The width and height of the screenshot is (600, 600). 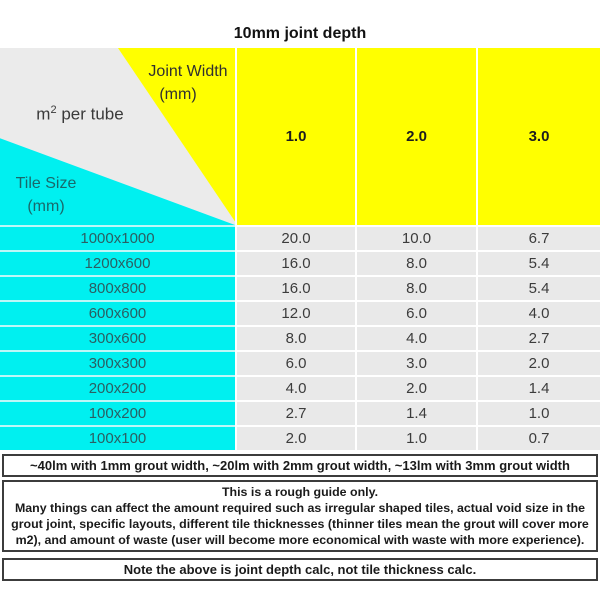 I want to click on value-cell: 10.0, so click(x=415, y=237).